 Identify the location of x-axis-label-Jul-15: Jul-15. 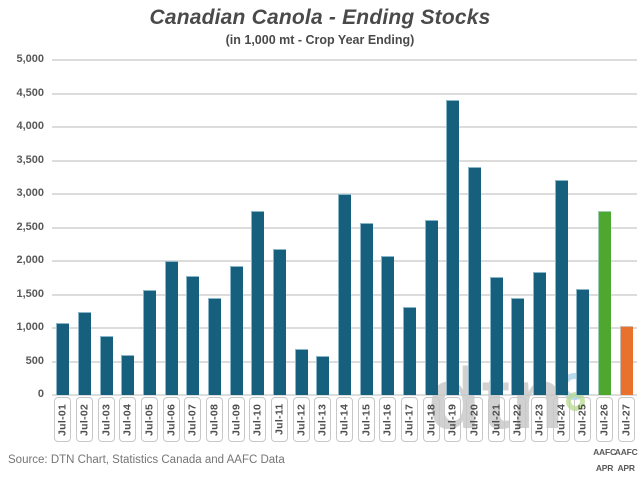
(366, 419).